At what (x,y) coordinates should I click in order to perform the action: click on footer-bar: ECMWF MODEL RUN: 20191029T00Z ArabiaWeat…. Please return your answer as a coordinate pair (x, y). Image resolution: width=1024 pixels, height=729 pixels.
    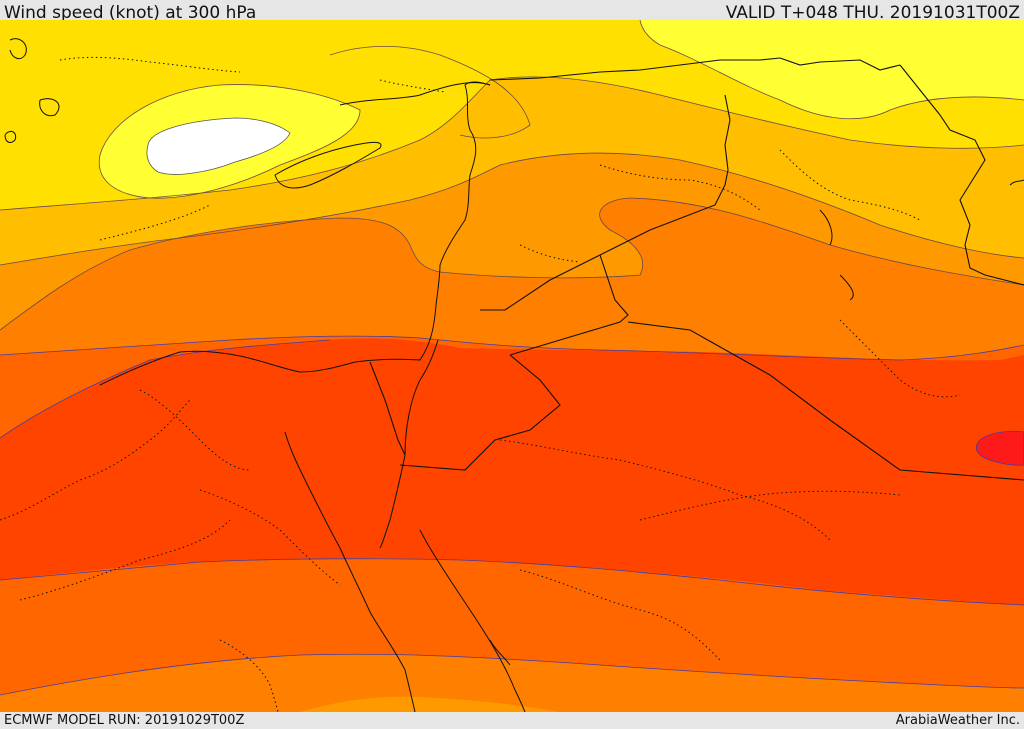
    Looking at the image, I should click on (512, 720).